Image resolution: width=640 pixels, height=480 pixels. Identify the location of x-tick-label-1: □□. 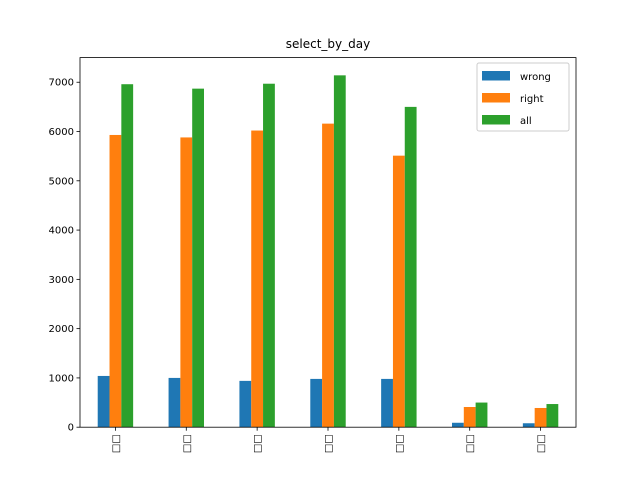
(187, 443).